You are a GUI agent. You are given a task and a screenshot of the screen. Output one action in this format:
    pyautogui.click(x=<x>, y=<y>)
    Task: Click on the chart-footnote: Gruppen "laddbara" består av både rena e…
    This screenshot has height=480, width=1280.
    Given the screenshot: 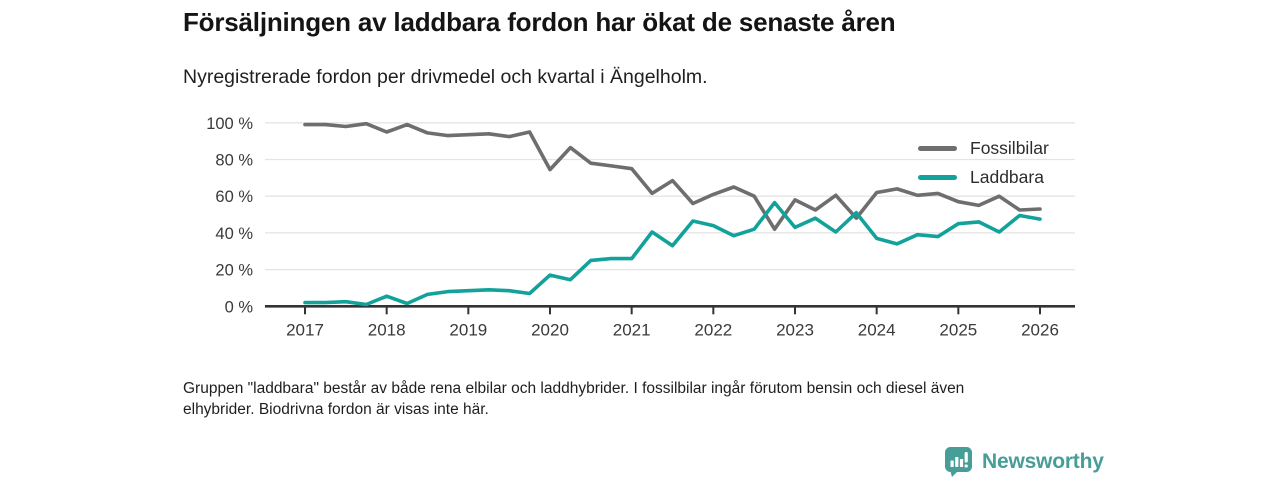 What is the action you would take?
    pyautogui.click(x=633, y=399)
    